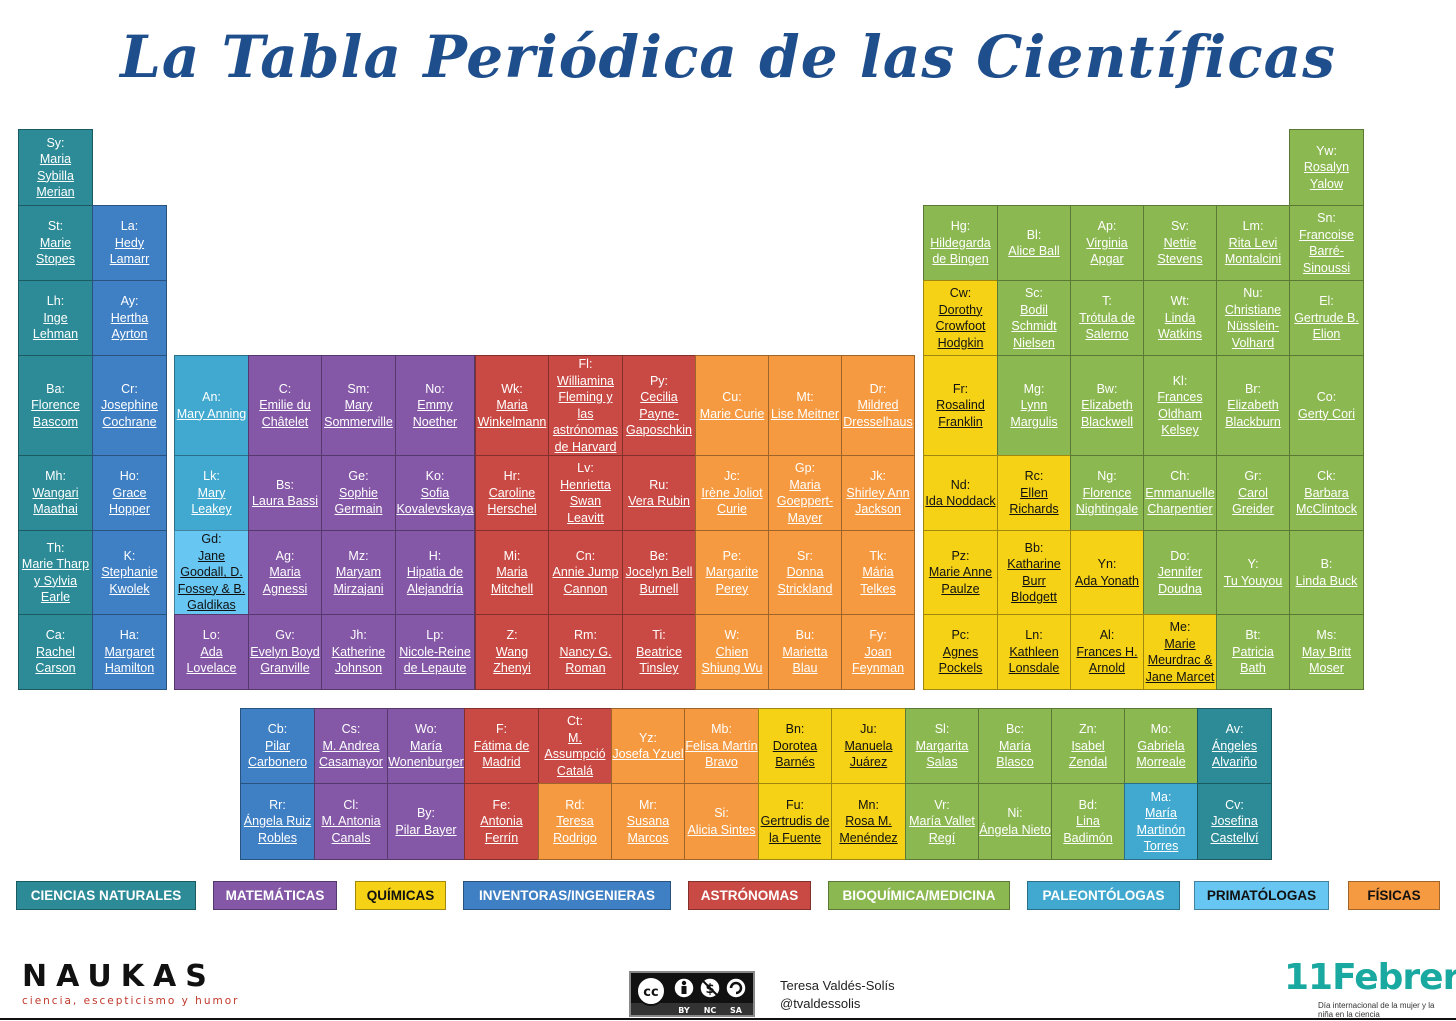 This screenshot has width=1456, height=1021. I want to click on legend-item-quimicas: QUÍMICAS, so click(400, 895).